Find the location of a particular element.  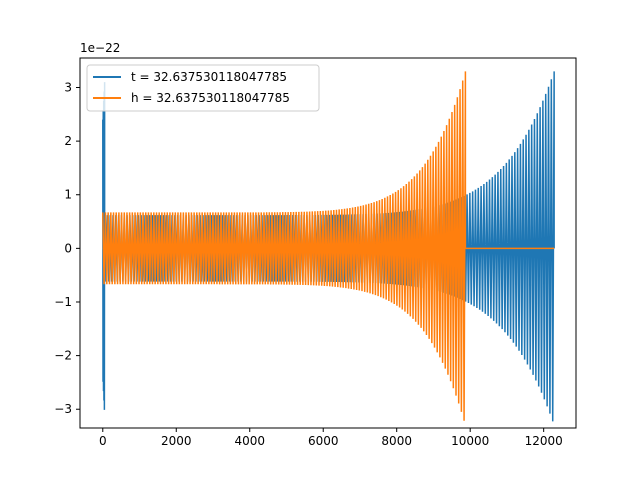

y-tick-label: 3 is located at coordinates (68, 87).